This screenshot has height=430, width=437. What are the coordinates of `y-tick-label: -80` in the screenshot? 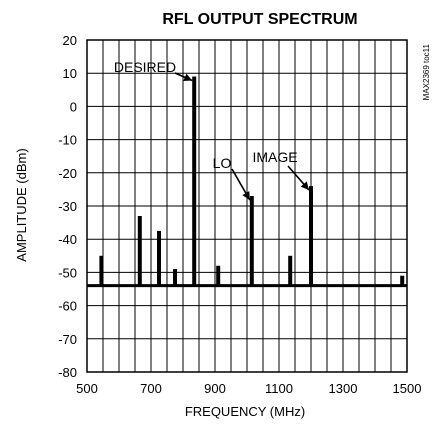 It's located at (67, 372).